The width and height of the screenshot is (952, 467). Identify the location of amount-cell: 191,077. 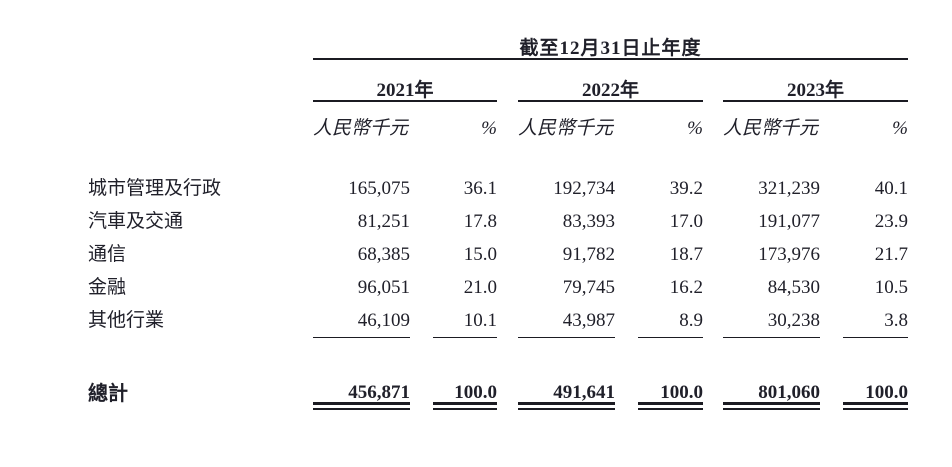
(789, 221).